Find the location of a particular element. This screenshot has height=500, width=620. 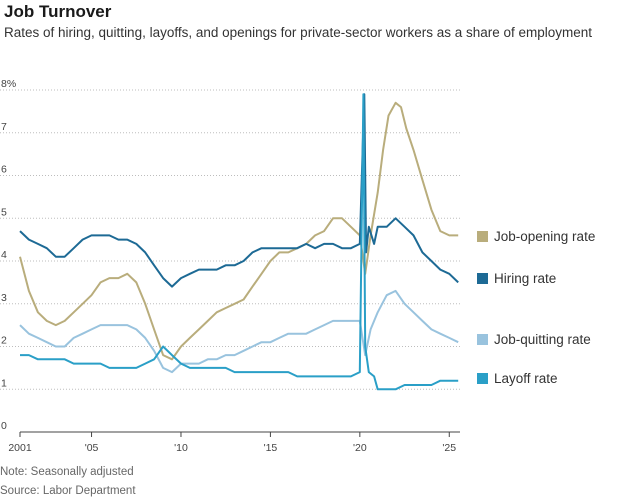

x-tick-label-2015: '15 is located at coordinates (271, 448).